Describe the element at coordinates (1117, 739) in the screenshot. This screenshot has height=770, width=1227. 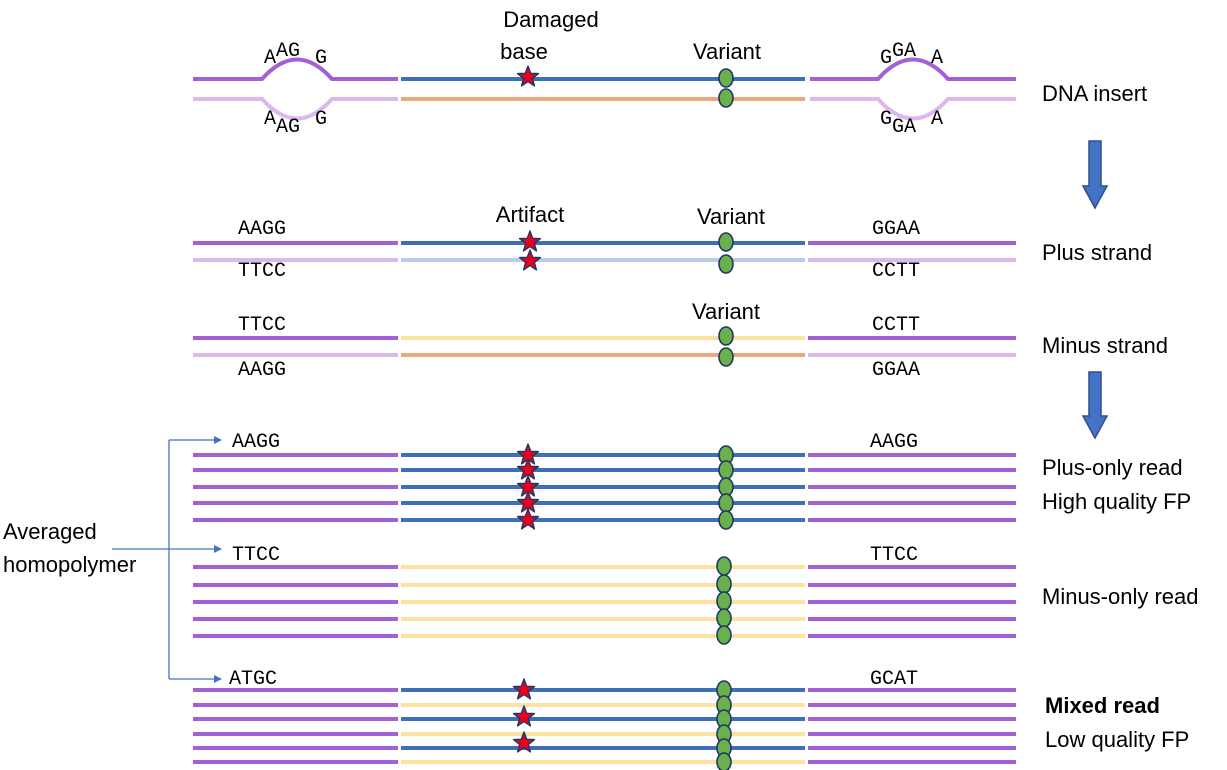
I see `mixed-quality-label: Low quality FP` at that location.